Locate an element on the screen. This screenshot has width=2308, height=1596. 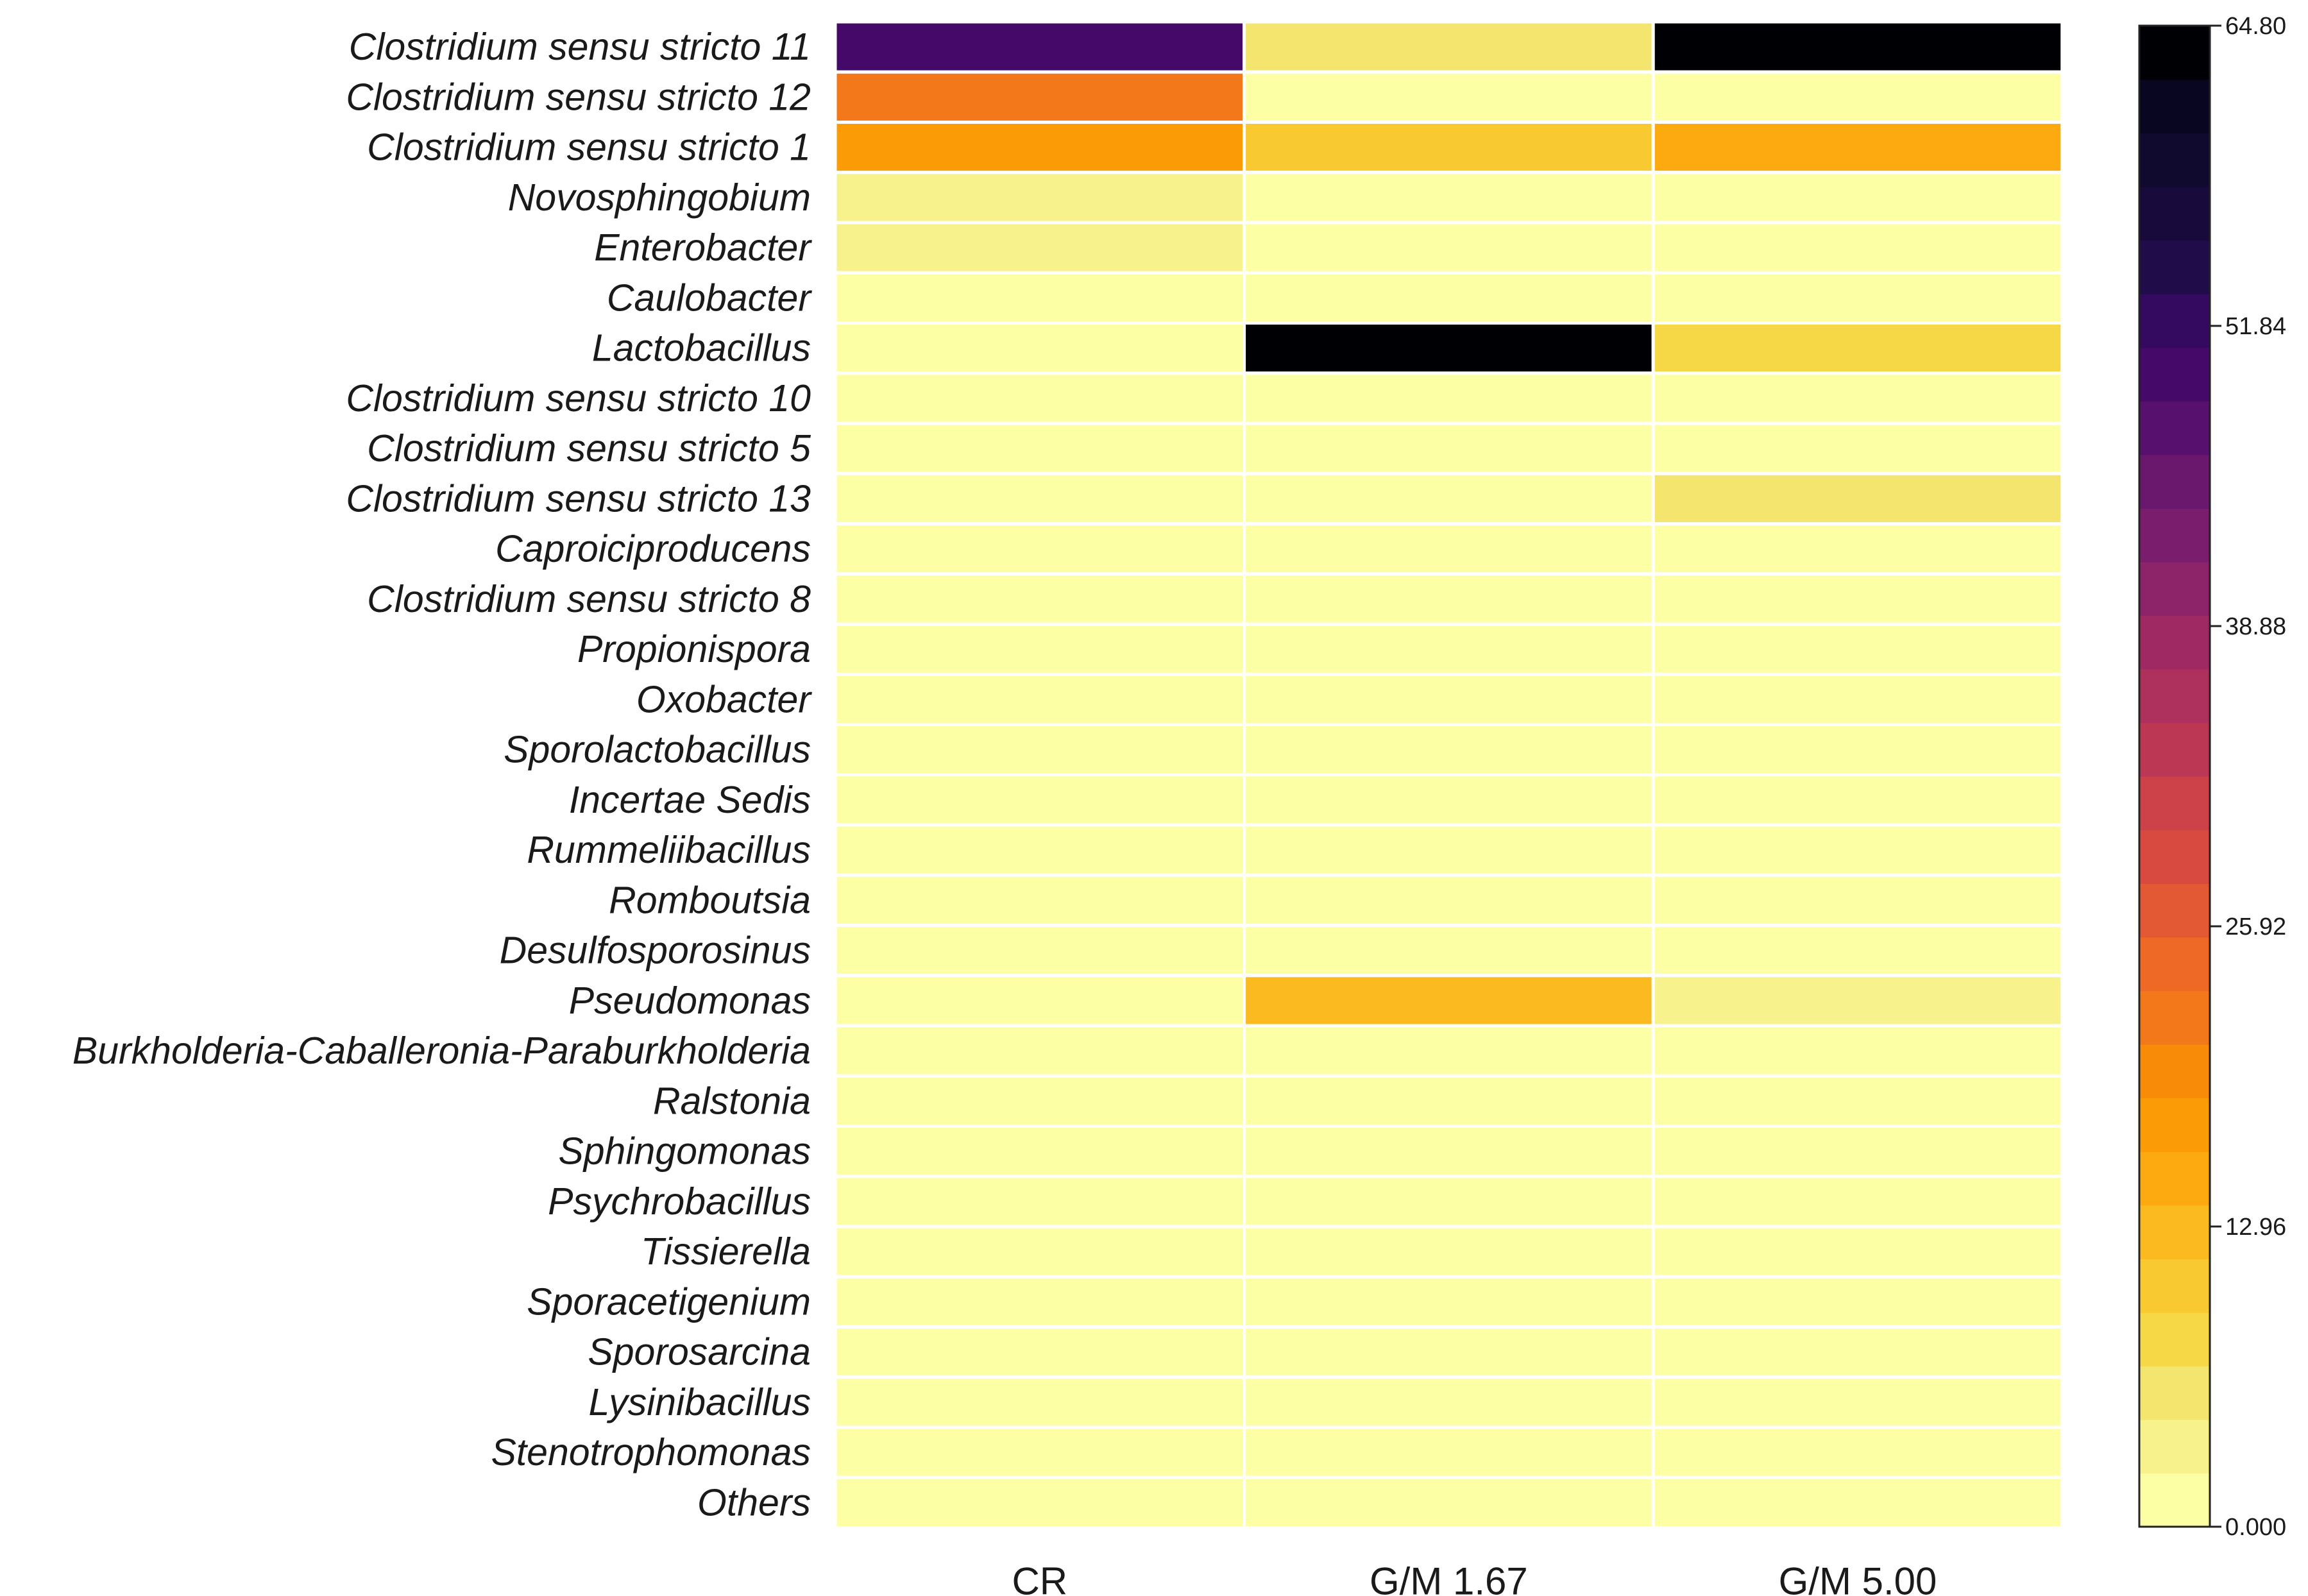
colorbar-frame is located at coordinates (2174, 776).